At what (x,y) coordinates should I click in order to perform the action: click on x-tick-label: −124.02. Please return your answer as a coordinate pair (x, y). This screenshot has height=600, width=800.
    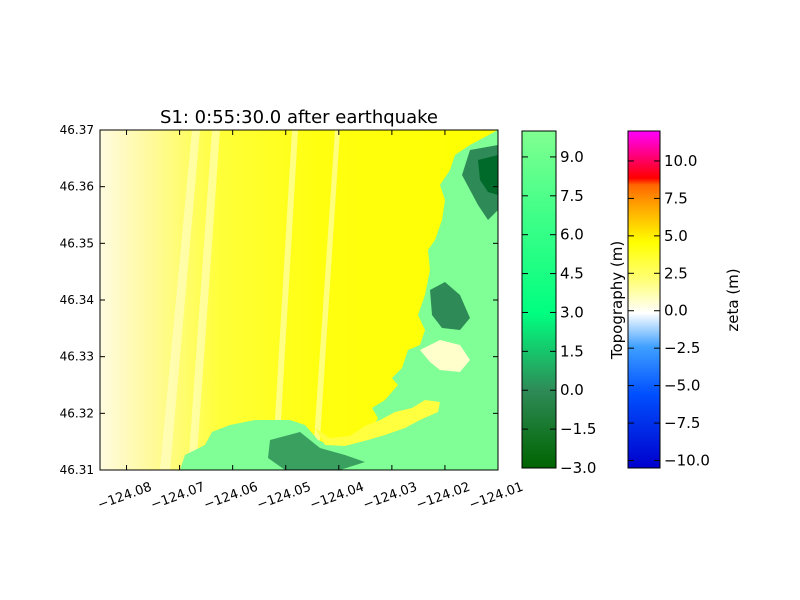
    Looking at the image, I should click on (443, 496).